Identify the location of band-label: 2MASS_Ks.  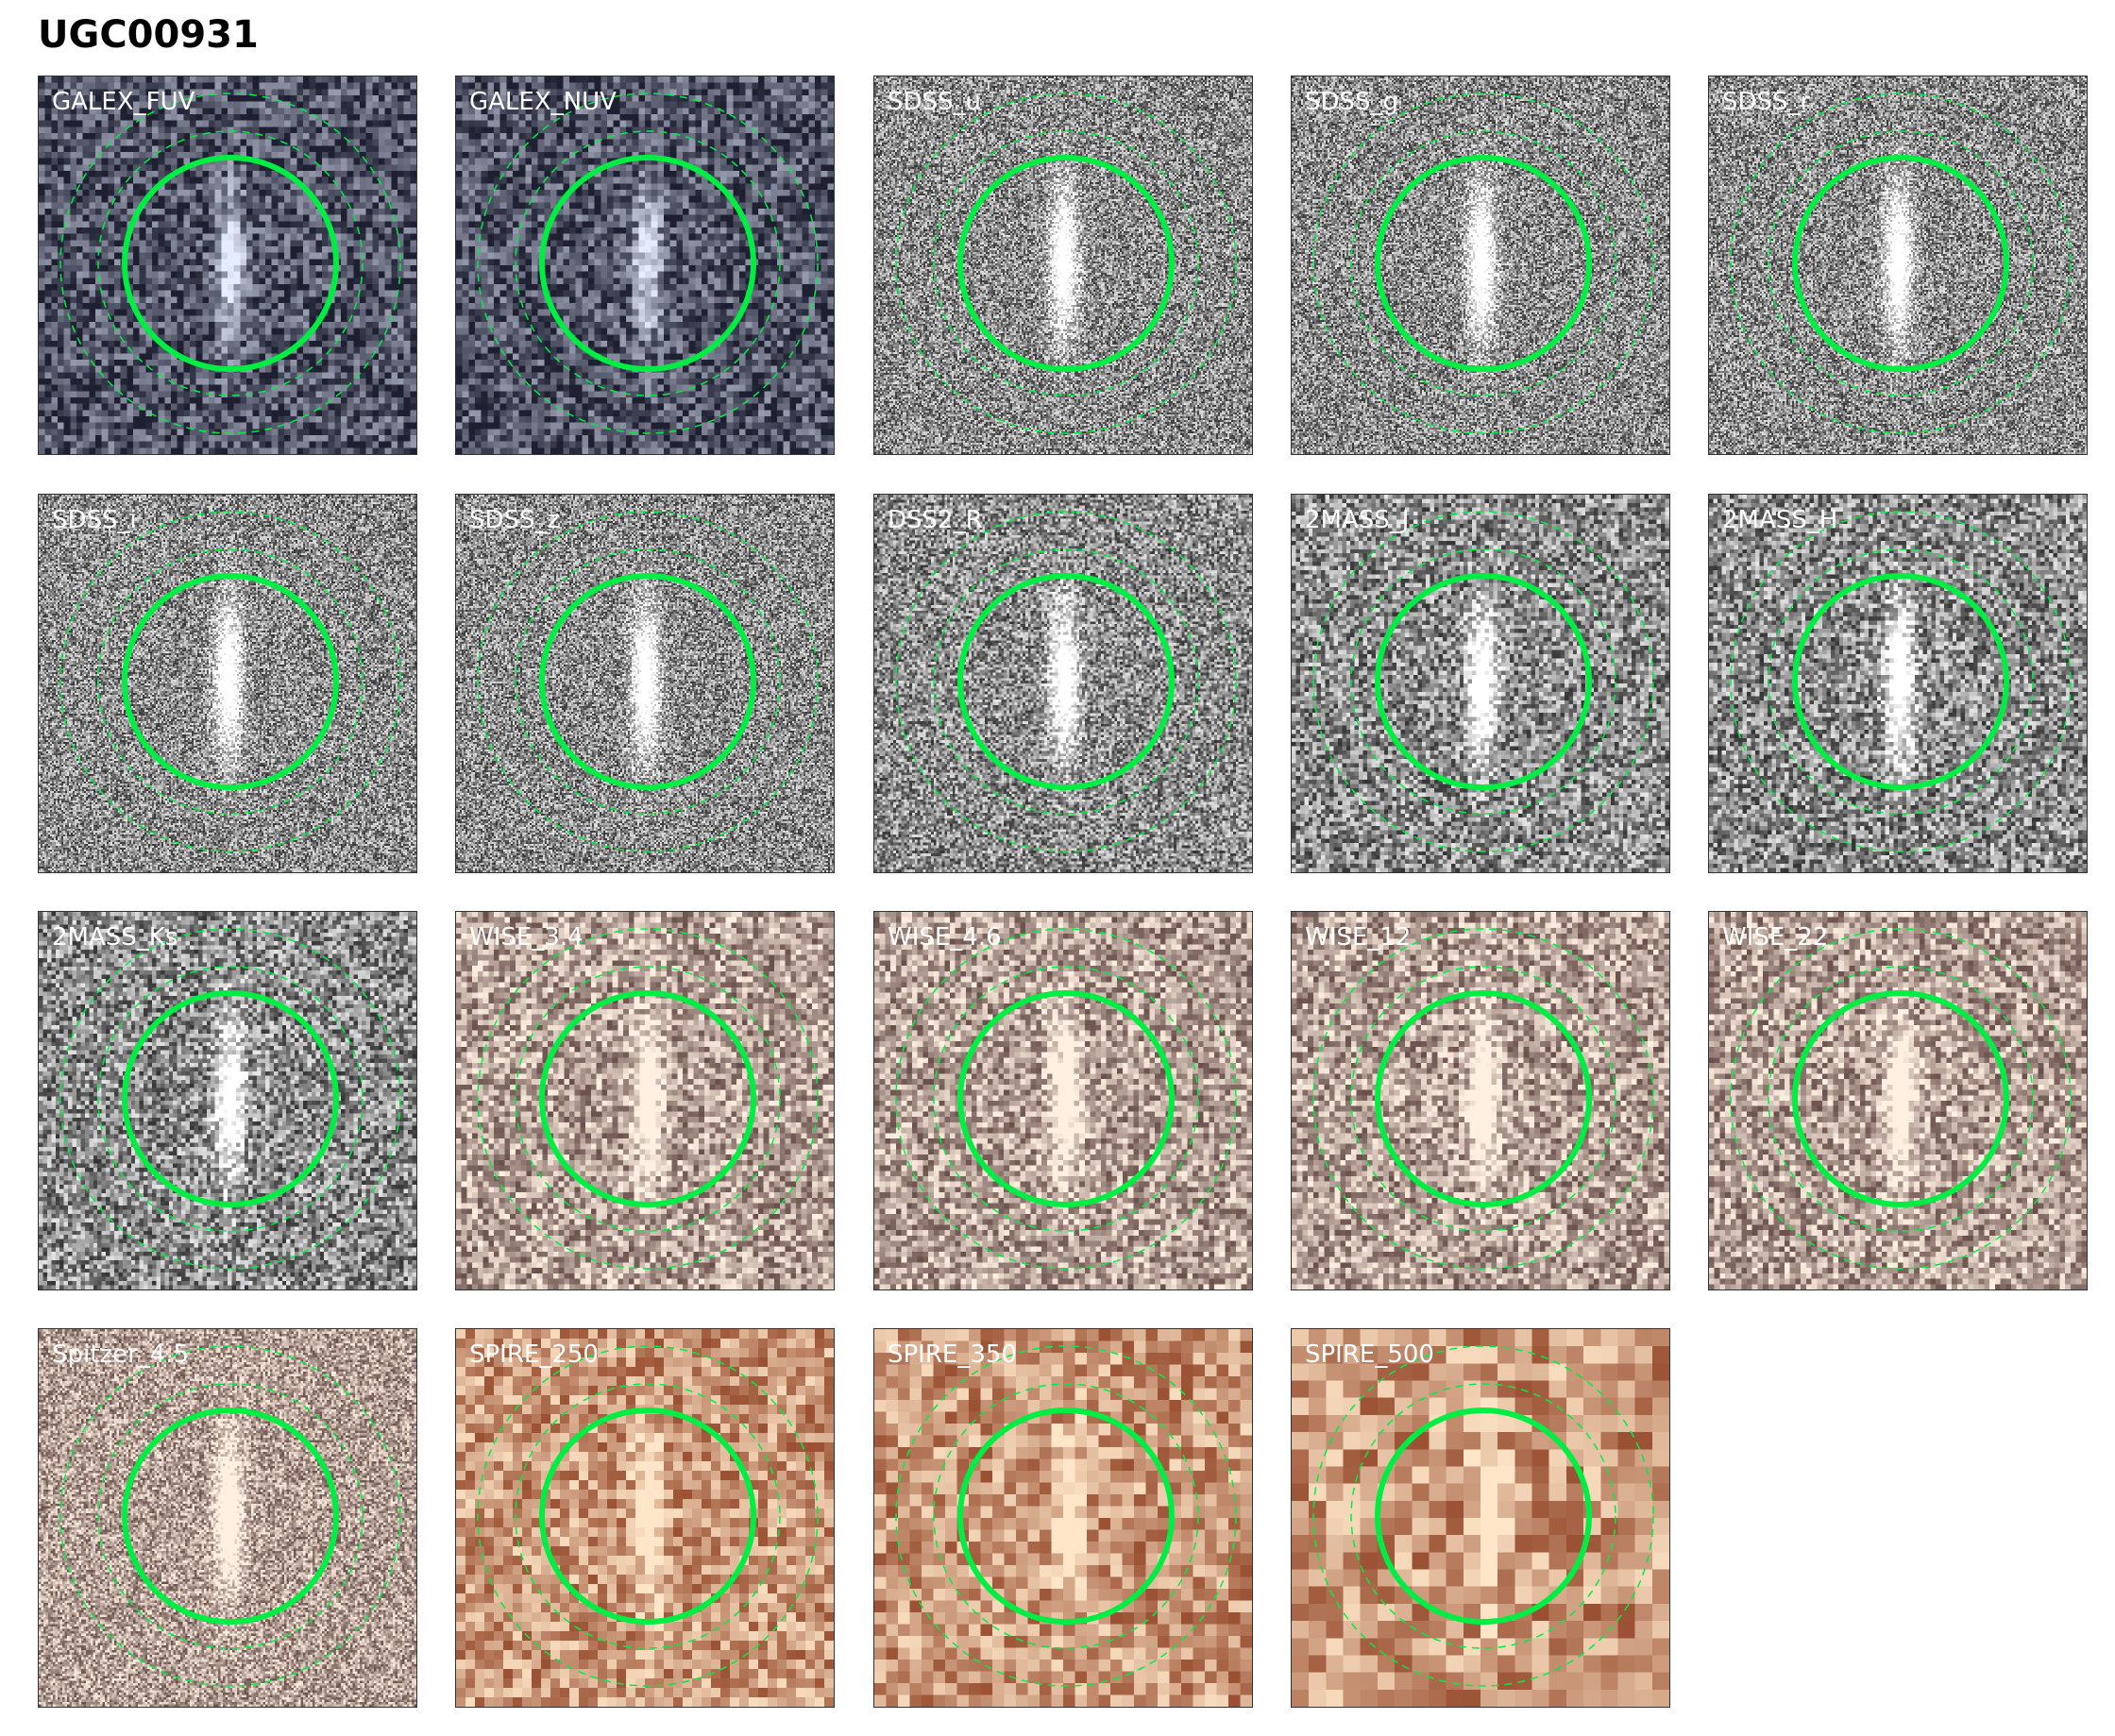
(115, 938).